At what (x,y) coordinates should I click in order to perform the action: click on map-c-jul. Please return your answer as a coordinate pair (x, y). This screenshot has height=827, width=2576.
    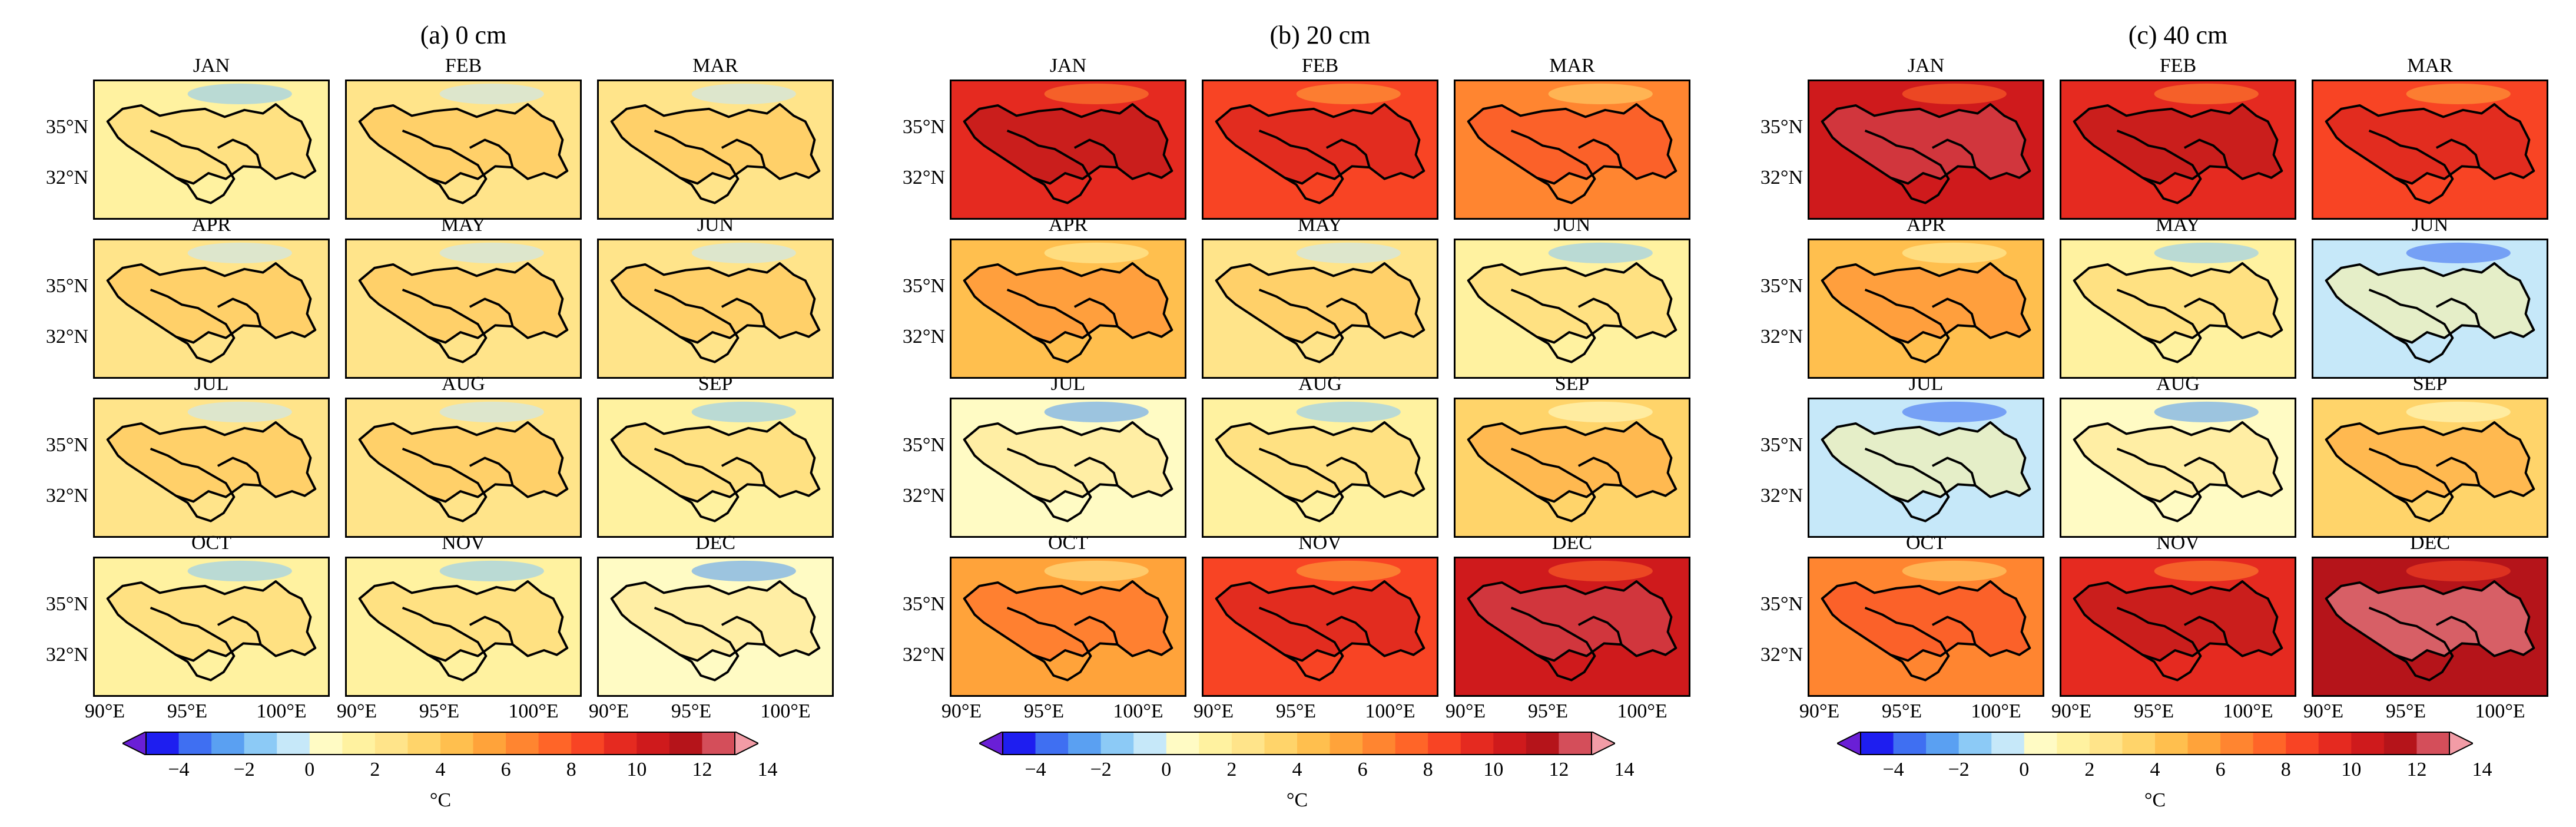
    Looking at the image, I should click on (1926, 468).